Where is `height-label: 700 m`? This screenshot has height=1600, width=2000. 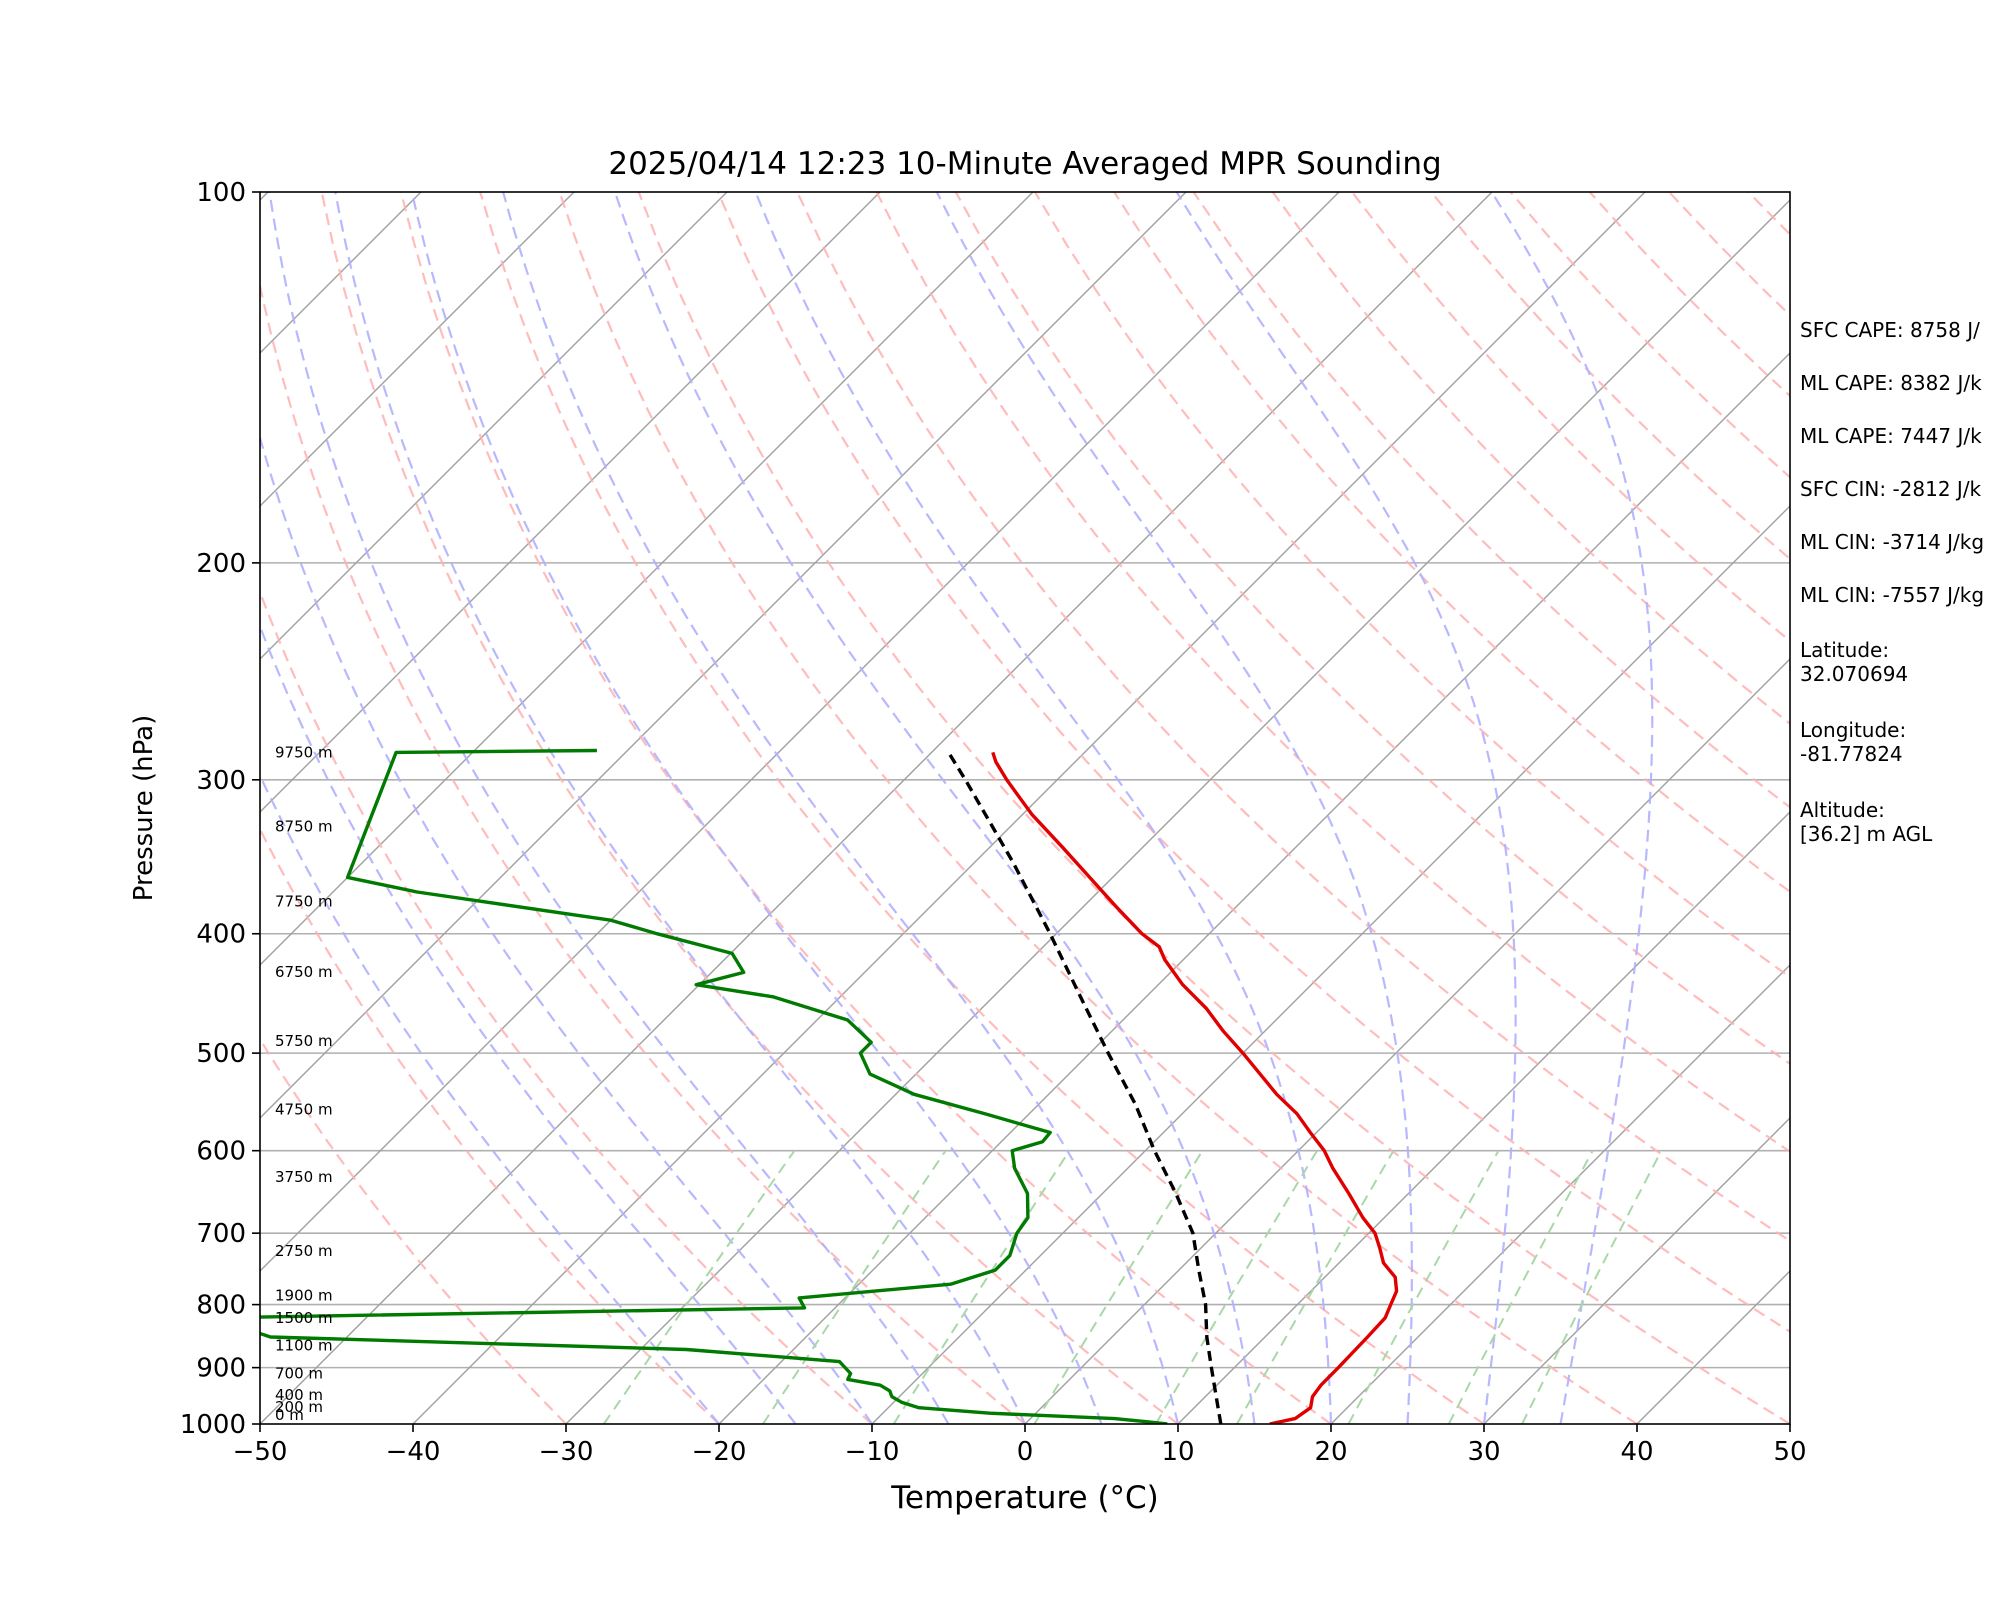 height-label: 700 m is located at coordinates (299, 1373).